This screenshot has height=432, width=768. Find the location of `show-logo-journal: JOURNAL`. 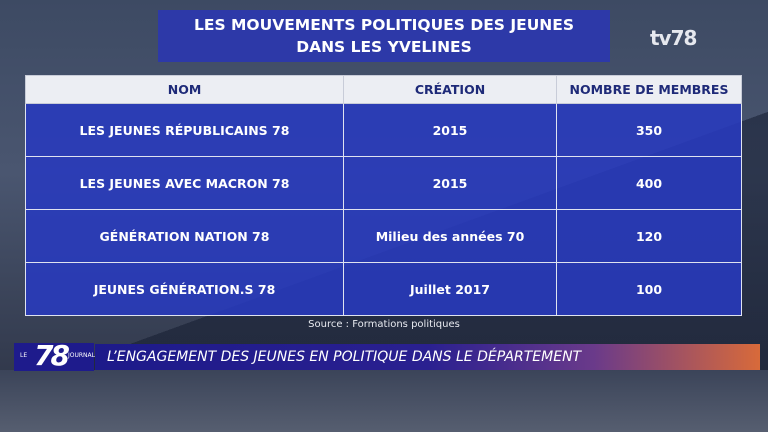

show-logo-journal: JOURNAL is located at coordinates (81, 355).